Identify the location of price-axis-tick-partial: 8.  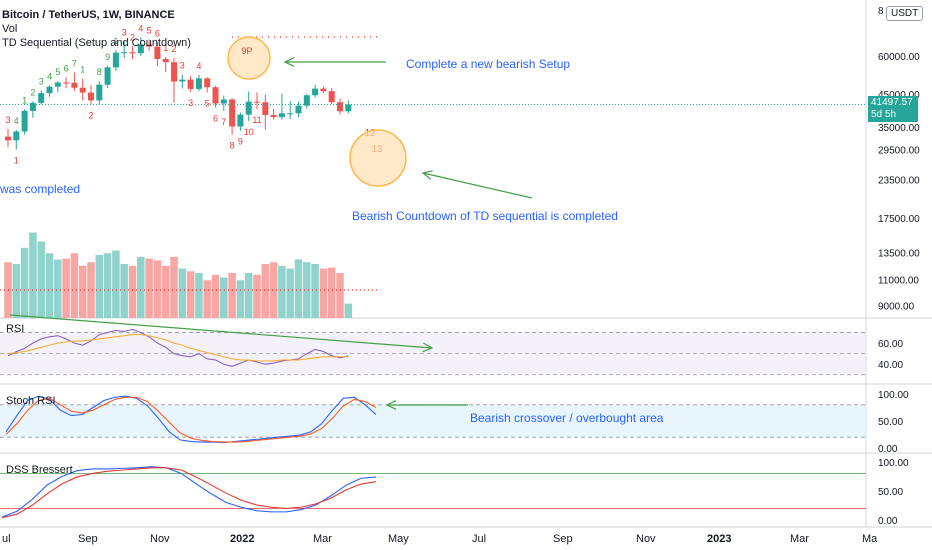
(881, 11).